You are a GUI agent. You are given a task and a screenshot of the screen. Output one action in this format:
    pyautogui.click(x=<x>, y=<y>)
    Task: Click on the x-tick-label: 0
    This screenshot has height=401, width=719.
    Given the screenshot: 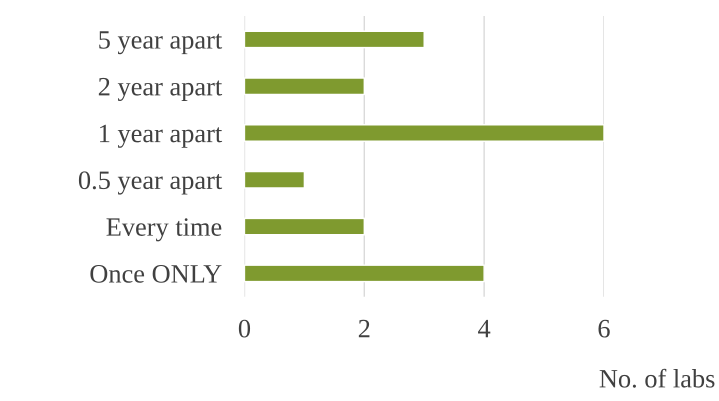 What is the action you would take?
    pyautogui.click(x=244, y=329)
    